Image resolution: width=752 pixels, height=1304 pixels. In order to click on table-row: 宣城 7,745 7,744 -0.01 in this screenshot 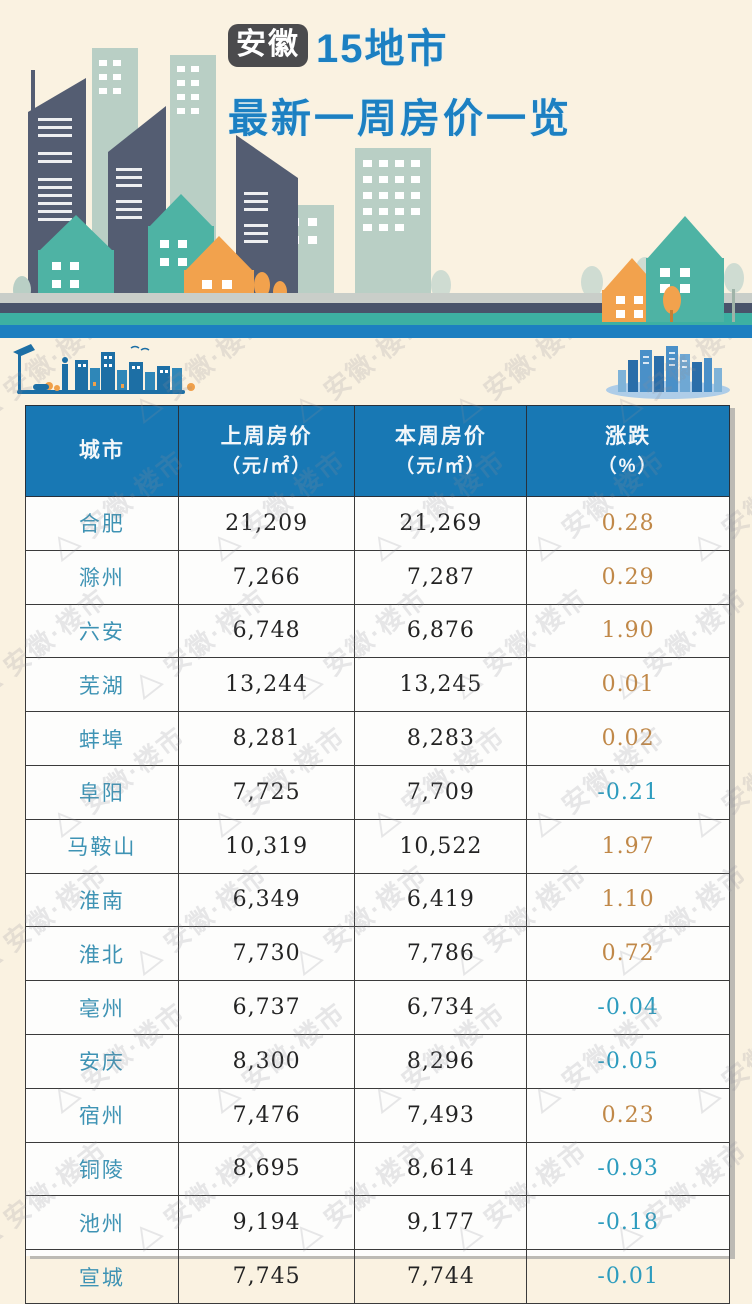, I will do `click(377, 1276)`.